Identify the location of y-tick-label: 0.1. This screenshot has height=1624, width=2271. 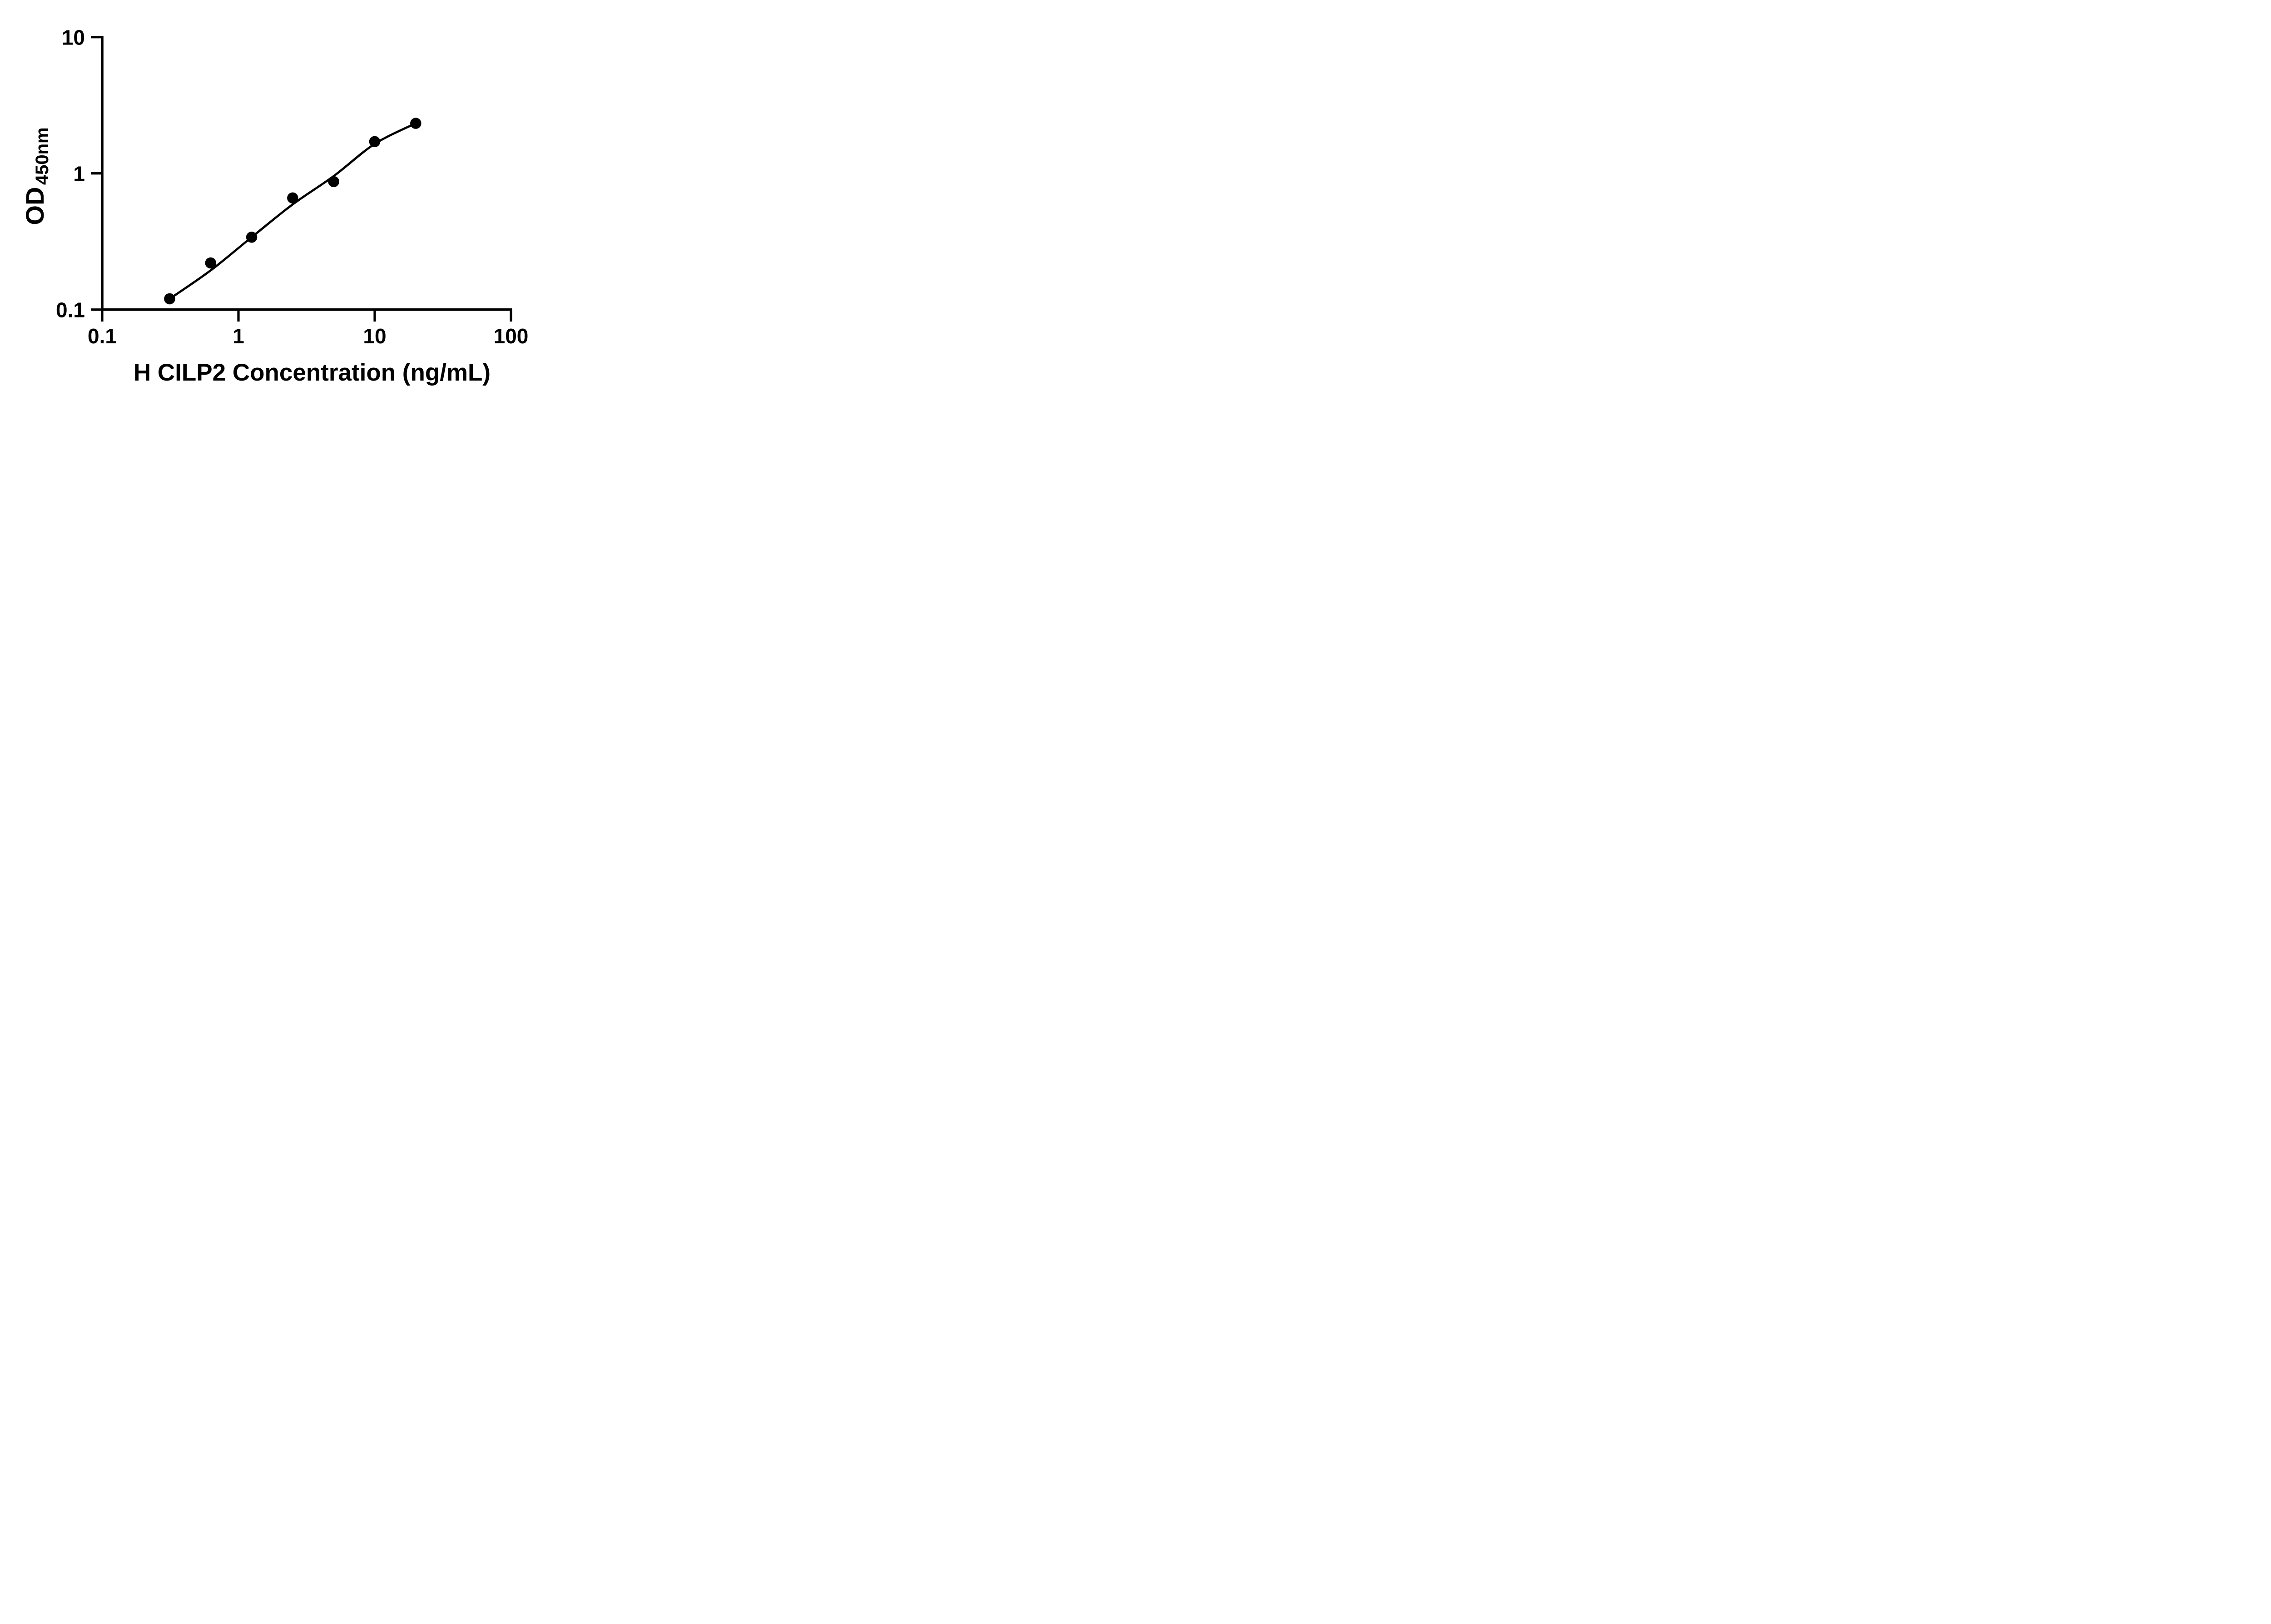
(70, 310).